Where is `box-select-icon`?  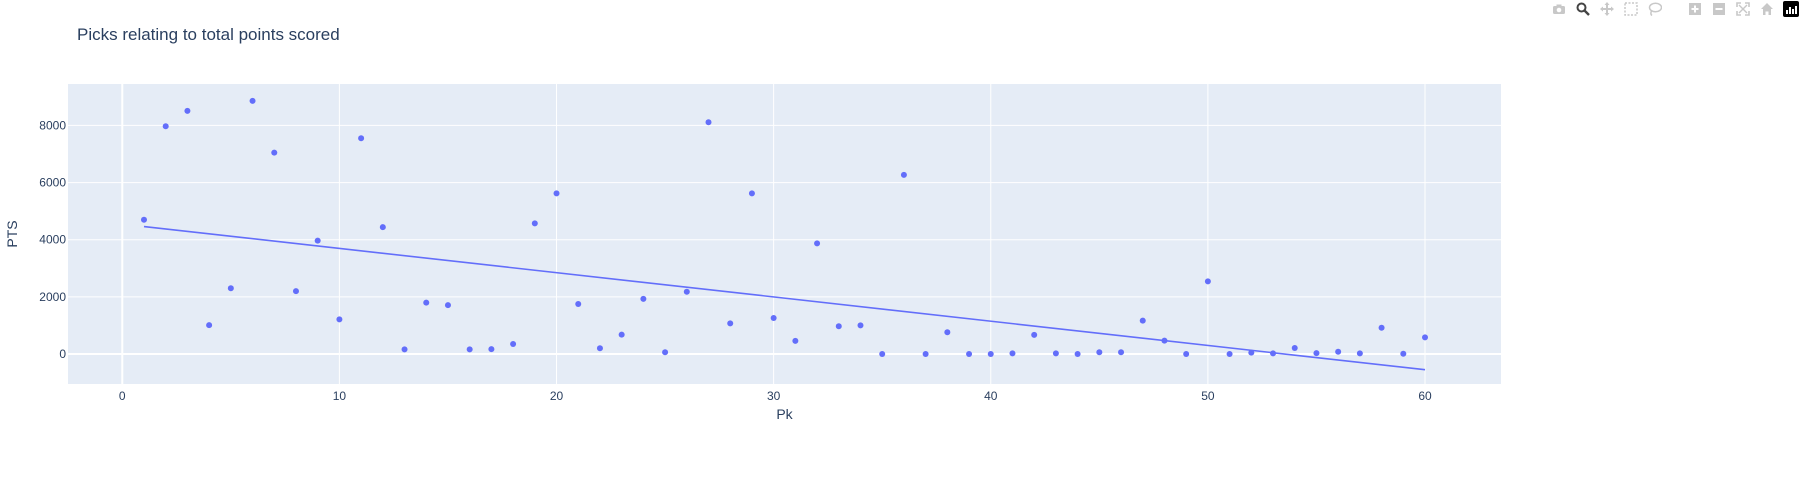
box-select-icon is located at coordinates (1631, 9).